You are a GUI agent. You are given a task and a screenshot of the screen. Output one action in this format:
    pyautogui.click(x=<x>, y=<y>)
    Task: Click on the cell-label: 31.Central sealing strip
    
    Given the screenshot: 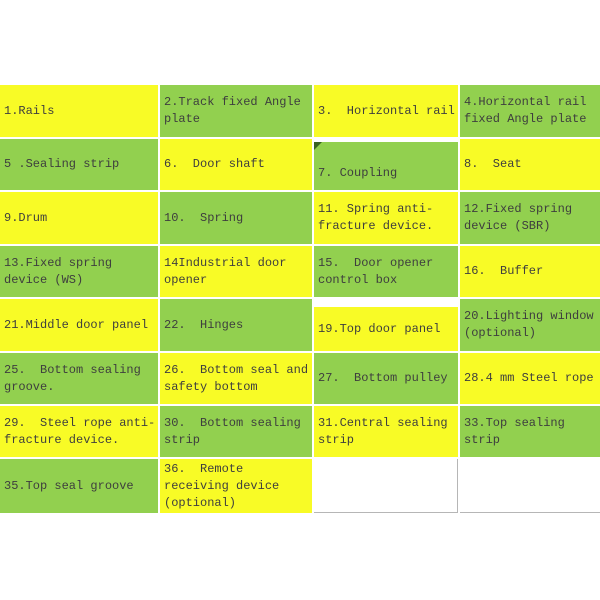 What is the action you would take?
    pyautogui.click(x=383, y=431)
    